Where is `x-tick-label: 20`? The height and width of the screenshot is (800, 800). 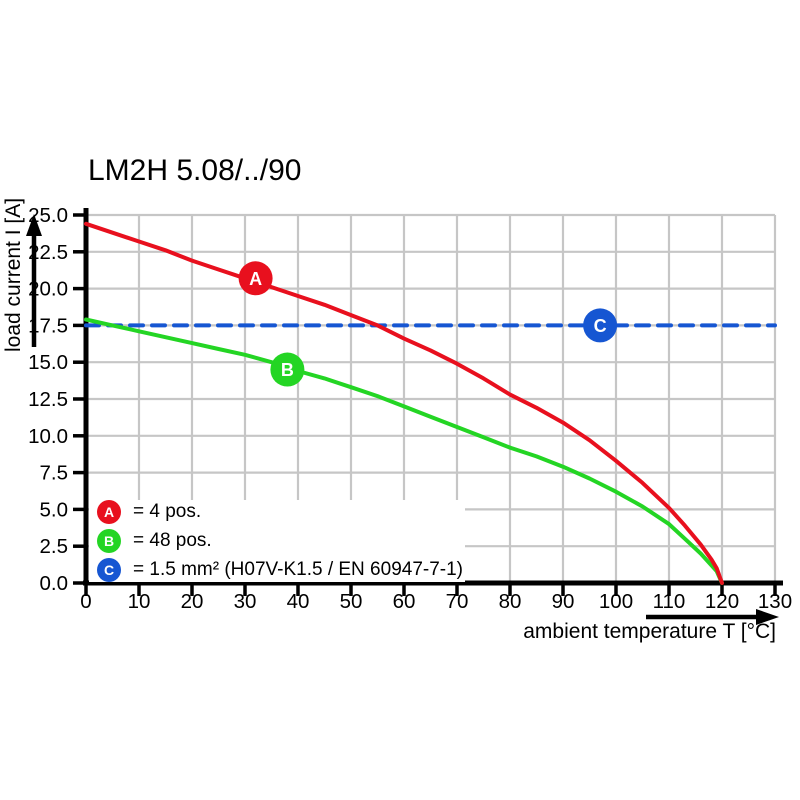
x-tick-label: 20 is located at coordinates (192, 601).